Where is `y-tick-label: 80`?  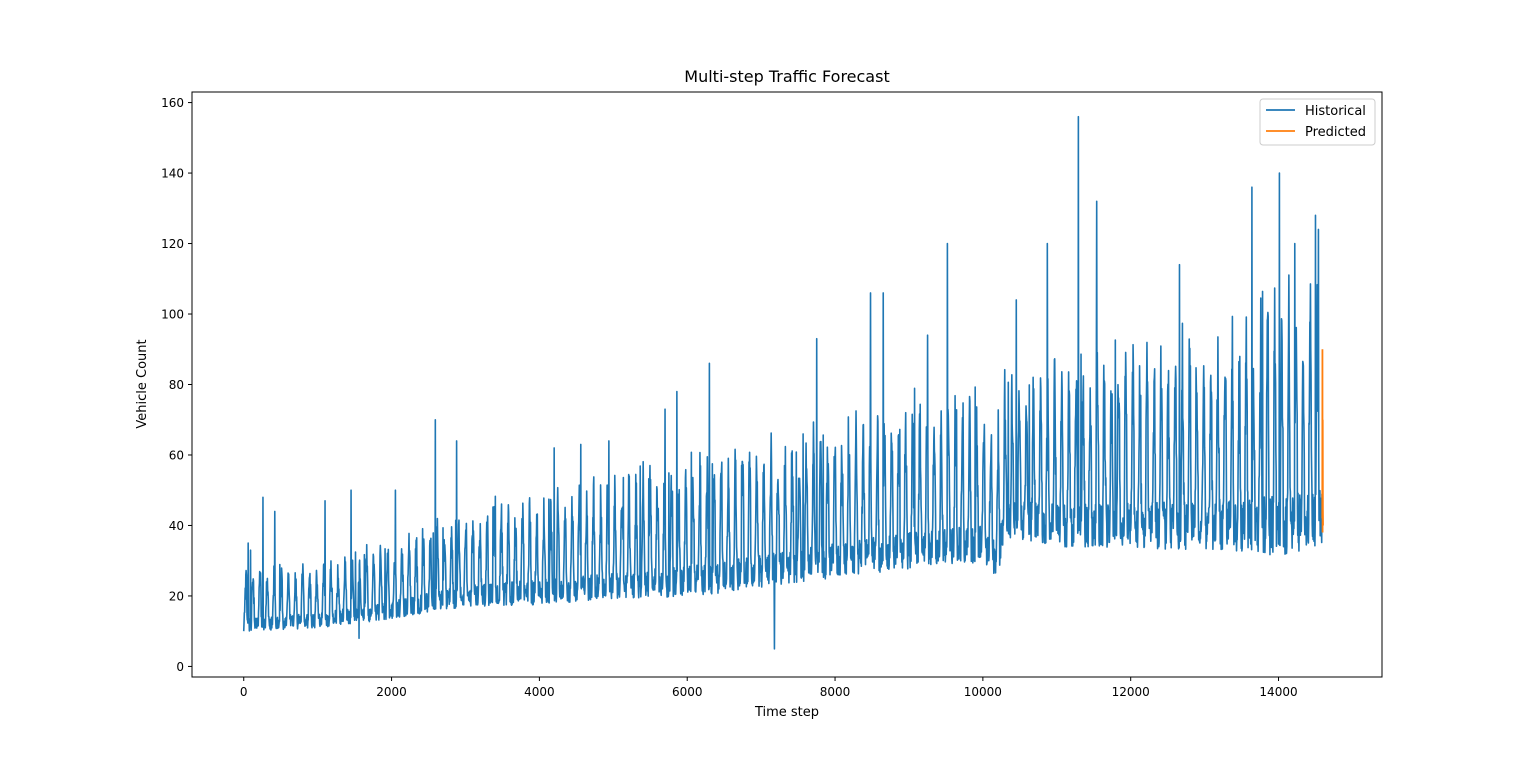
y-tick-label: 80 is located at coordinates (176, 385).